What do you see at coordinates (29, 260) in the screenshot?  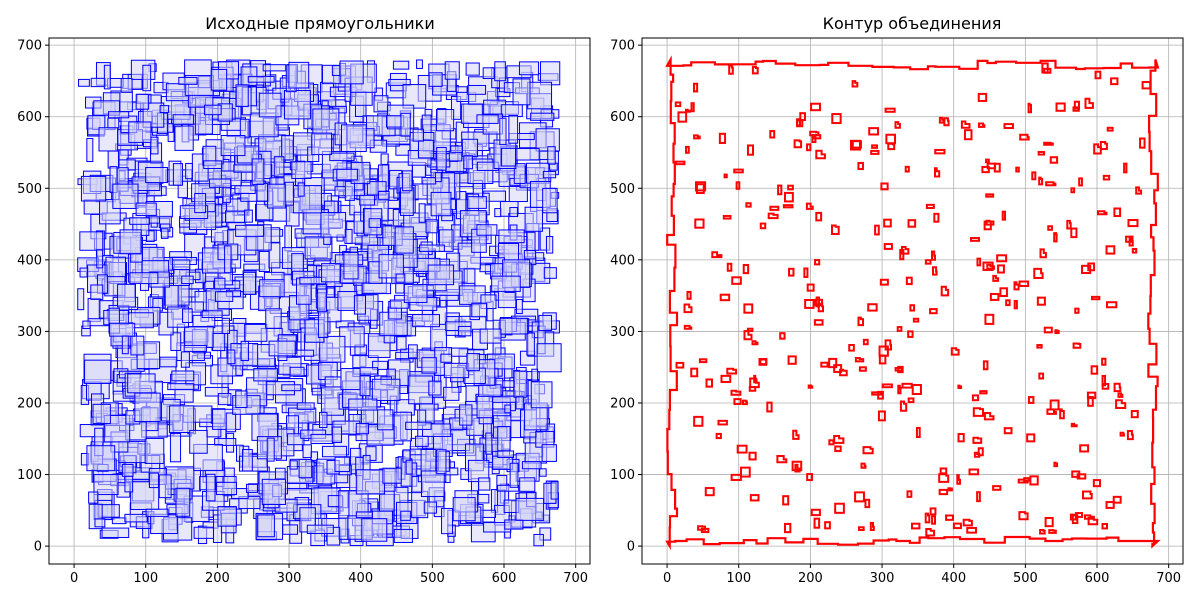 I see `y-tick-label: 400` at bounding box center [29, 260].